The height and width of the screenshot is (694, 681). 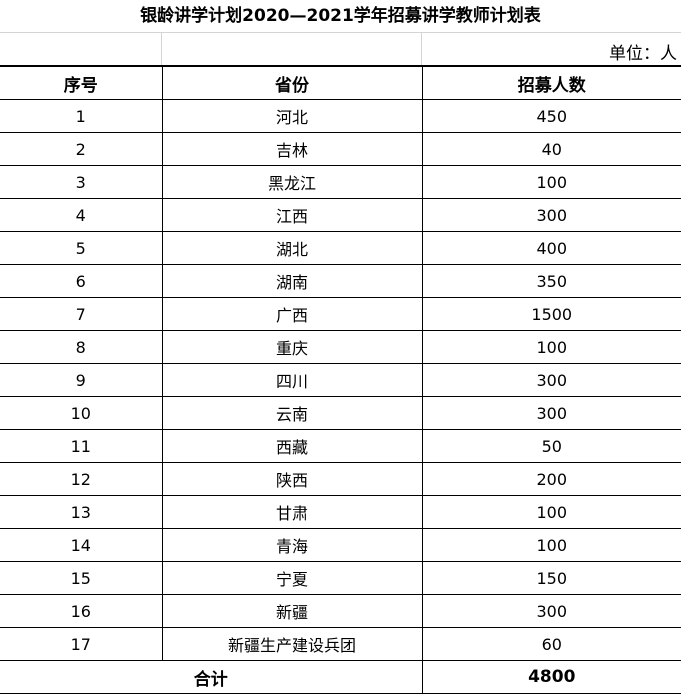 What do you see at coordinates (292, 83) in the screenshot?
I see `header-province: 省份` at bounding box center [292, 83].